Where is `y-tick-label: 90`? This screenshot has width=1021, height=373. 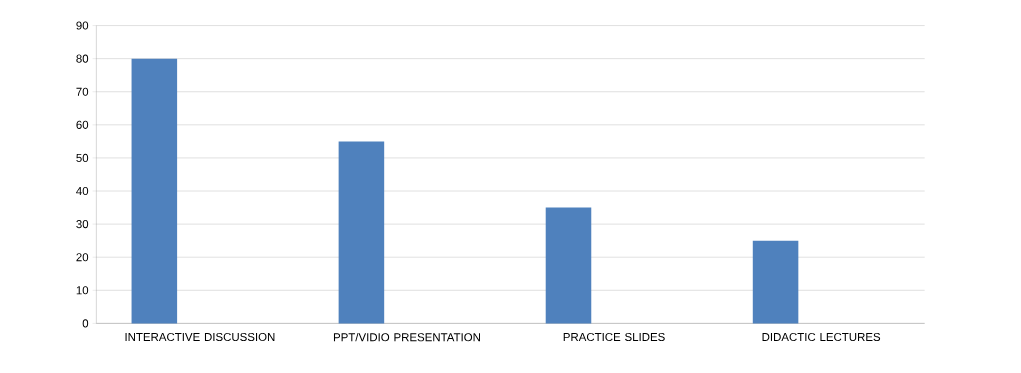 y-tick-label: 90 is located at coordinates (82, 25).